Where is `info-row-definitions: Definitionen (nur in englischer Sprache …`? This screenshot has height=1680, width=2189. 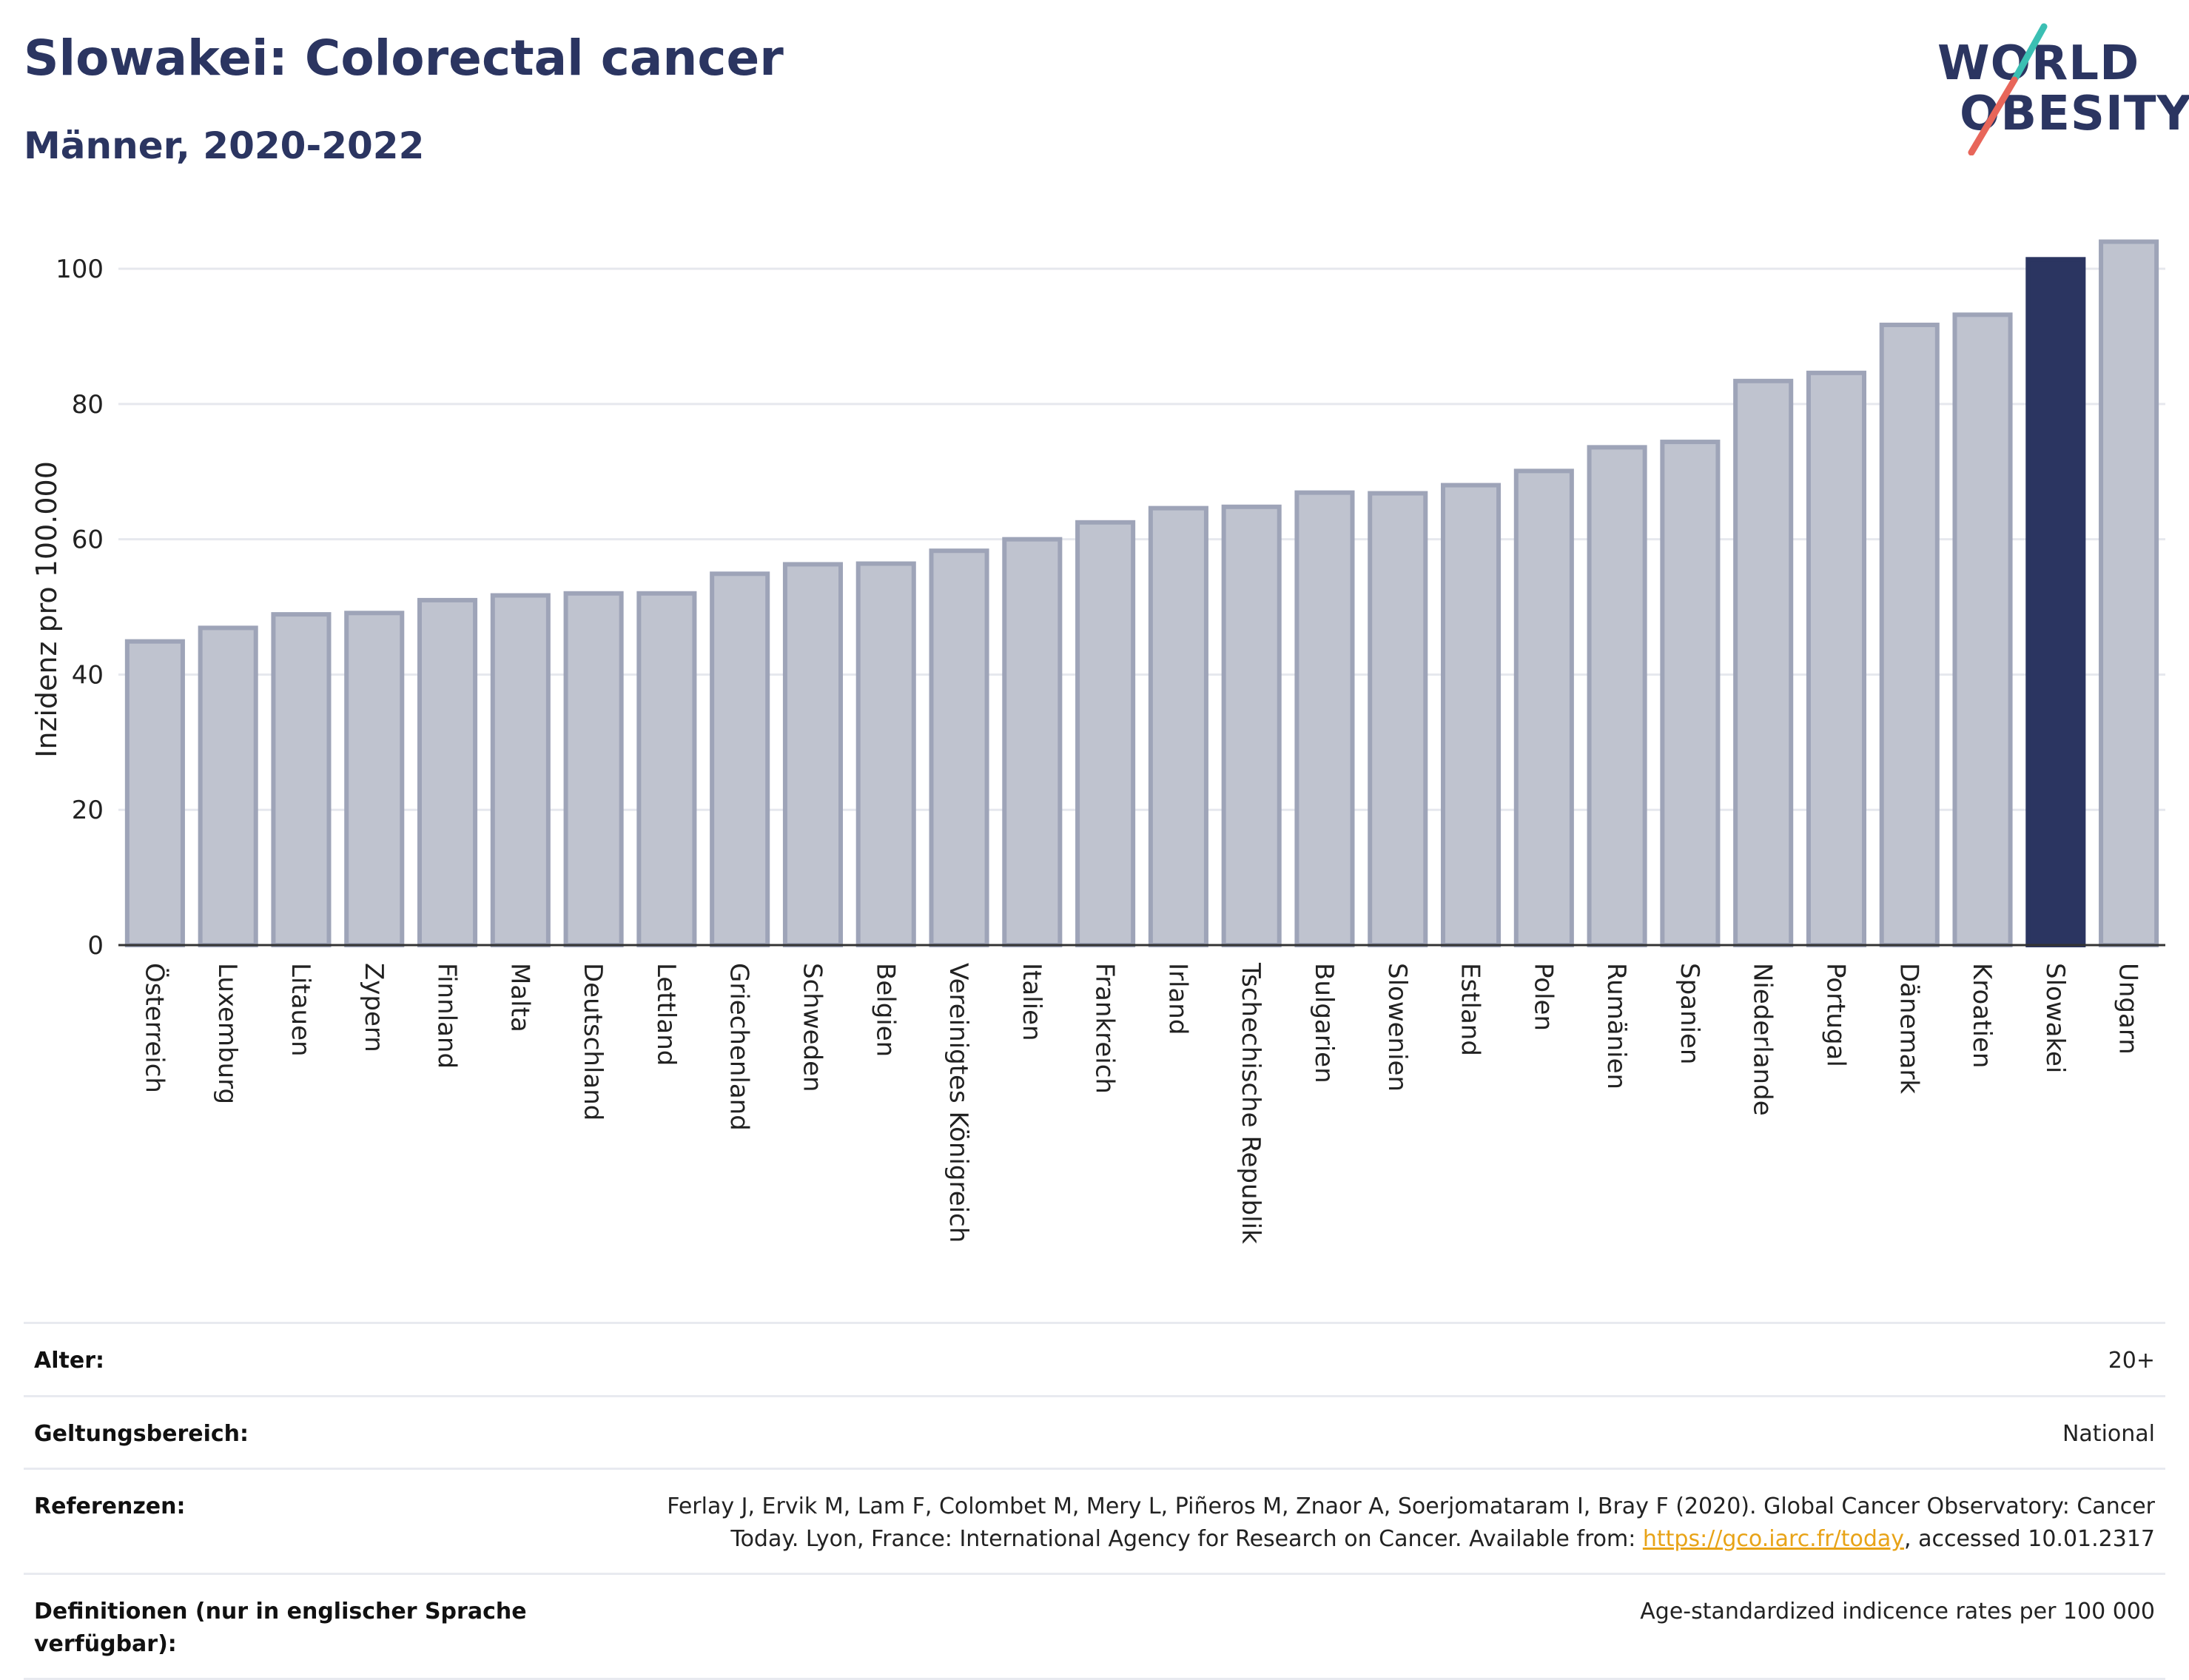
info-row-definitions: Definitionen (nur in englischer Sprache … is located at coordinates (1094, 1626).